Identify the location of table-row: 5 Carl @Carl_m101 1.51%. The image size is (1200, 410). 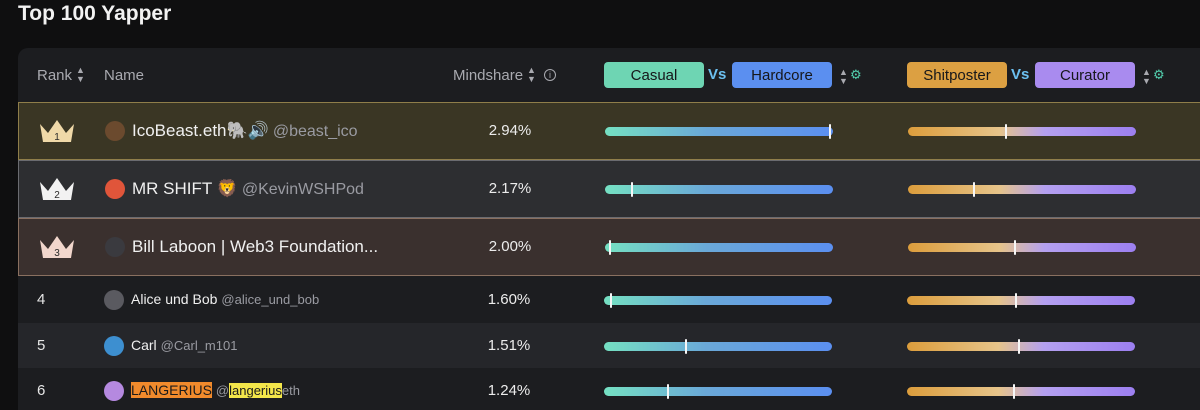
(609, 345).